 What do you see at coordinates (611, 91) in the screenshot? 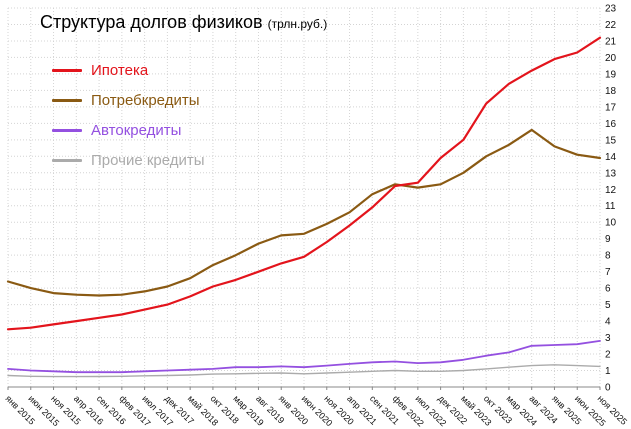
I see `y-tick-label: 18` at bounding box center [611, 91].